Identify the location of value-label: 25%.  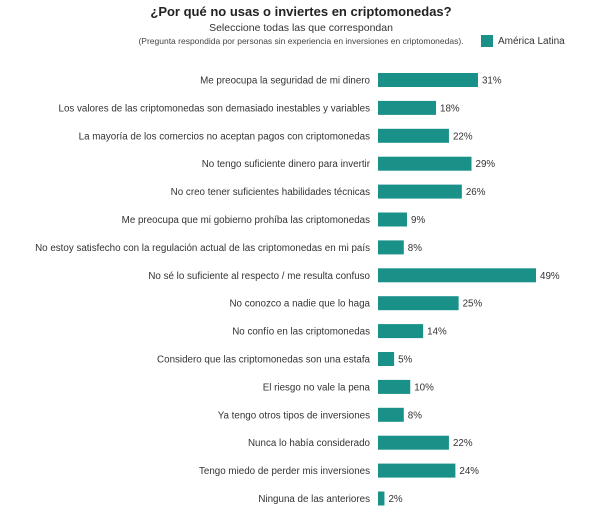
(473, 304).